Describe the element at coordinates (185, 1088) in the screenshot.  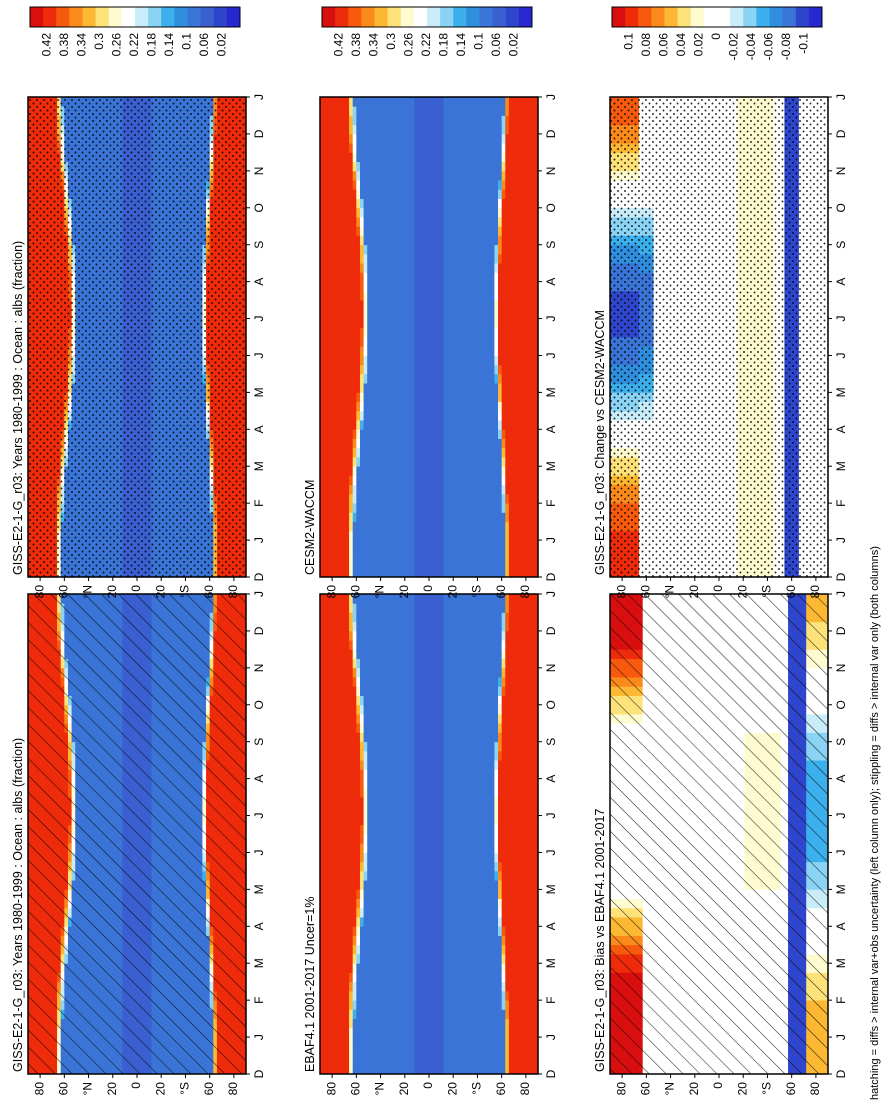
I see `lat-tick-label: °S` at that location.